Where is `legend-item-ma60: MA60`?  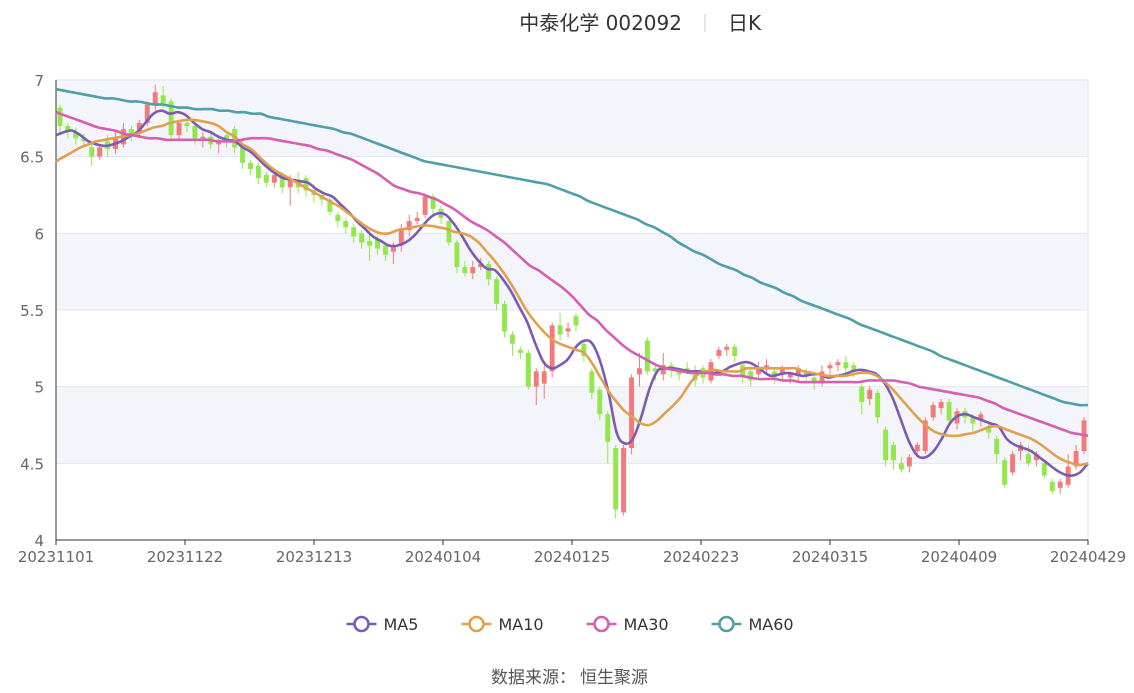 legend-item-ma60: MA60 is located at coordinates (752, 624).